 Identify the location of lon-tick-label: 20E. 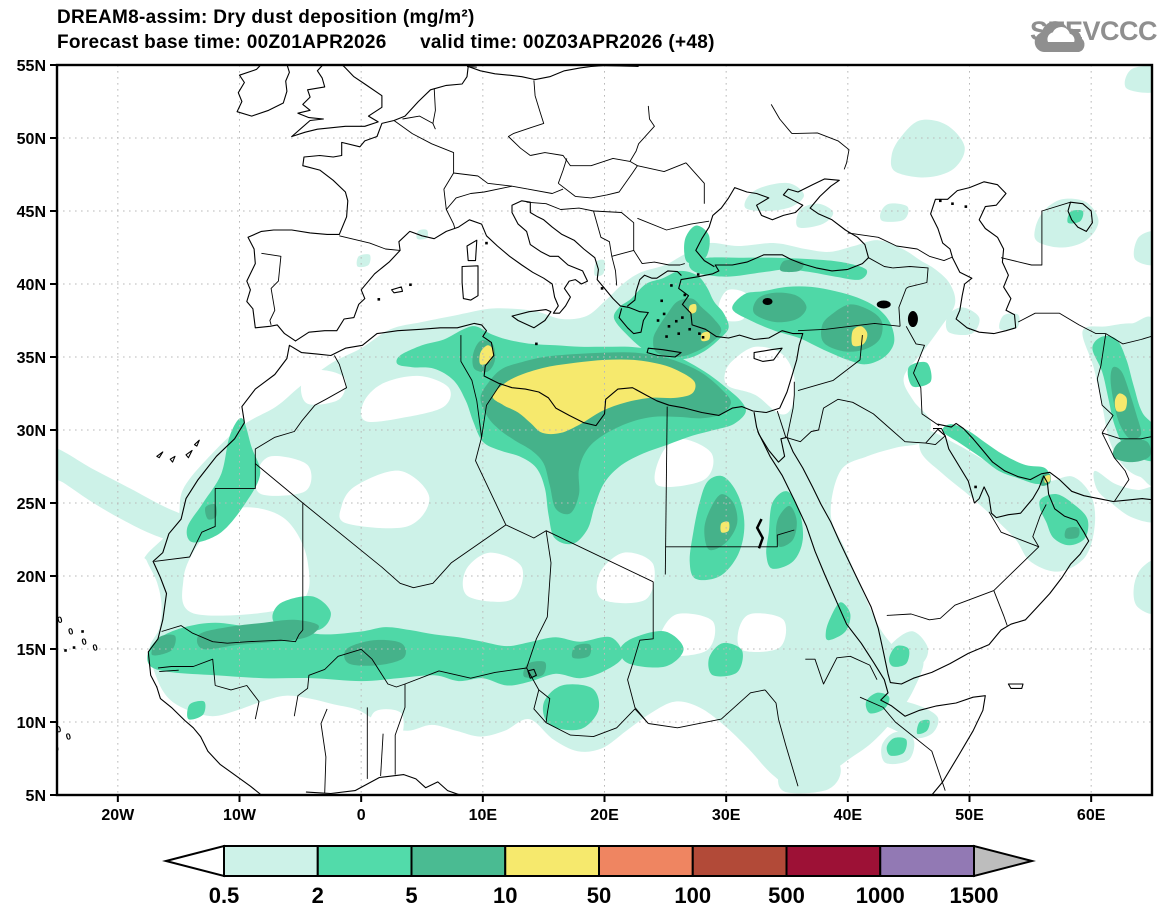
(604, 815).